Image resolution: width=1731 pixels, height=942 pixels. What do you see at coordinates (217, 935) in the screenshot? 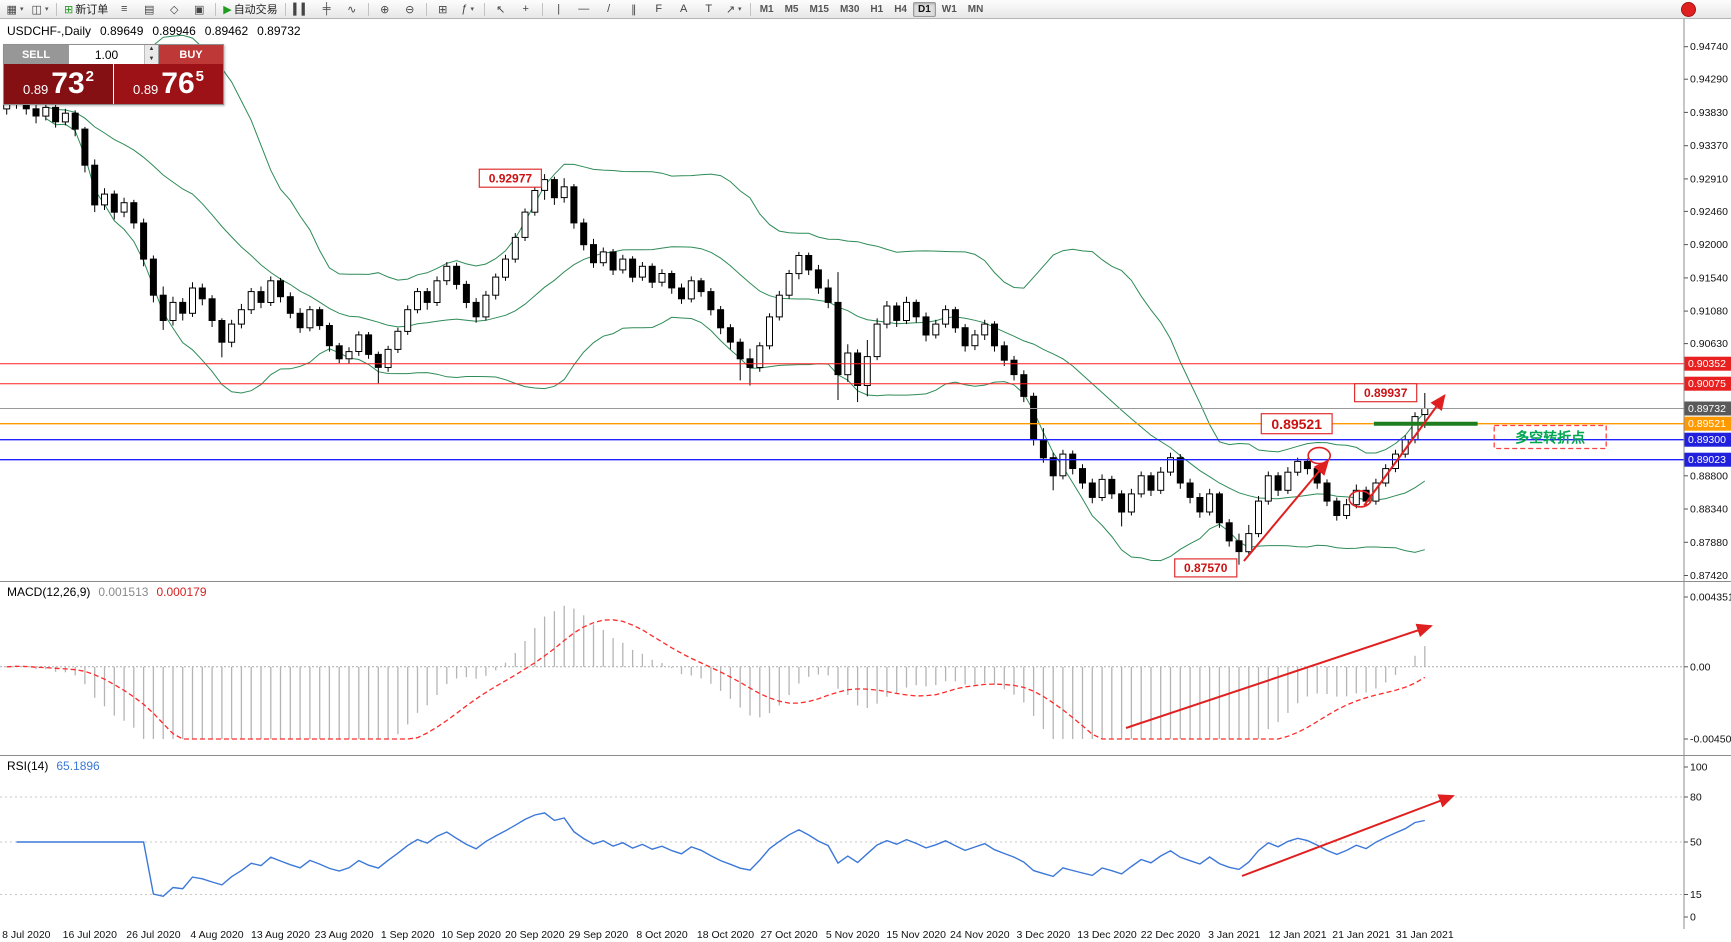
I see `date-label: 4 Aug 2020` at bounding box center [217, 935].